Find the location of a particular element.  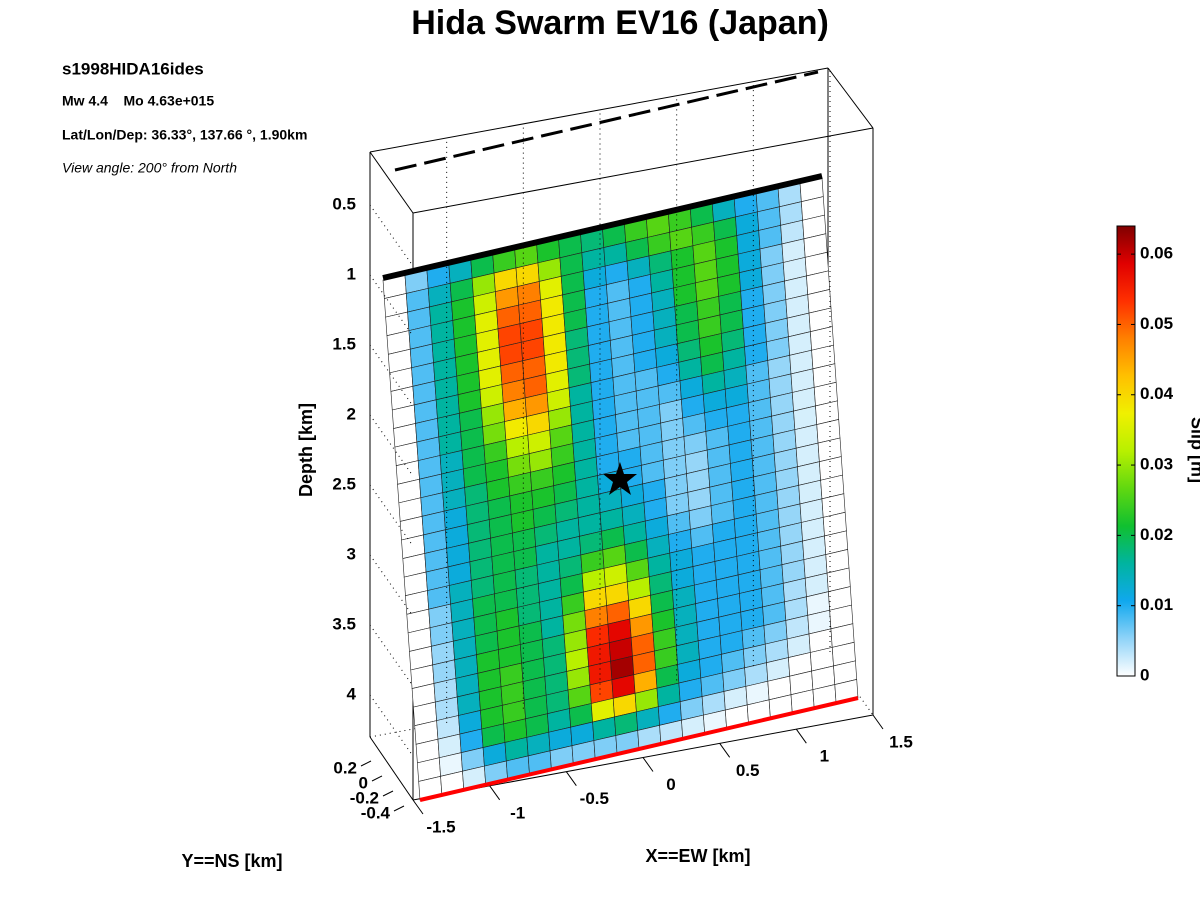

y-axis-label: Y==NS [km] is located at coordinates (231, 861).